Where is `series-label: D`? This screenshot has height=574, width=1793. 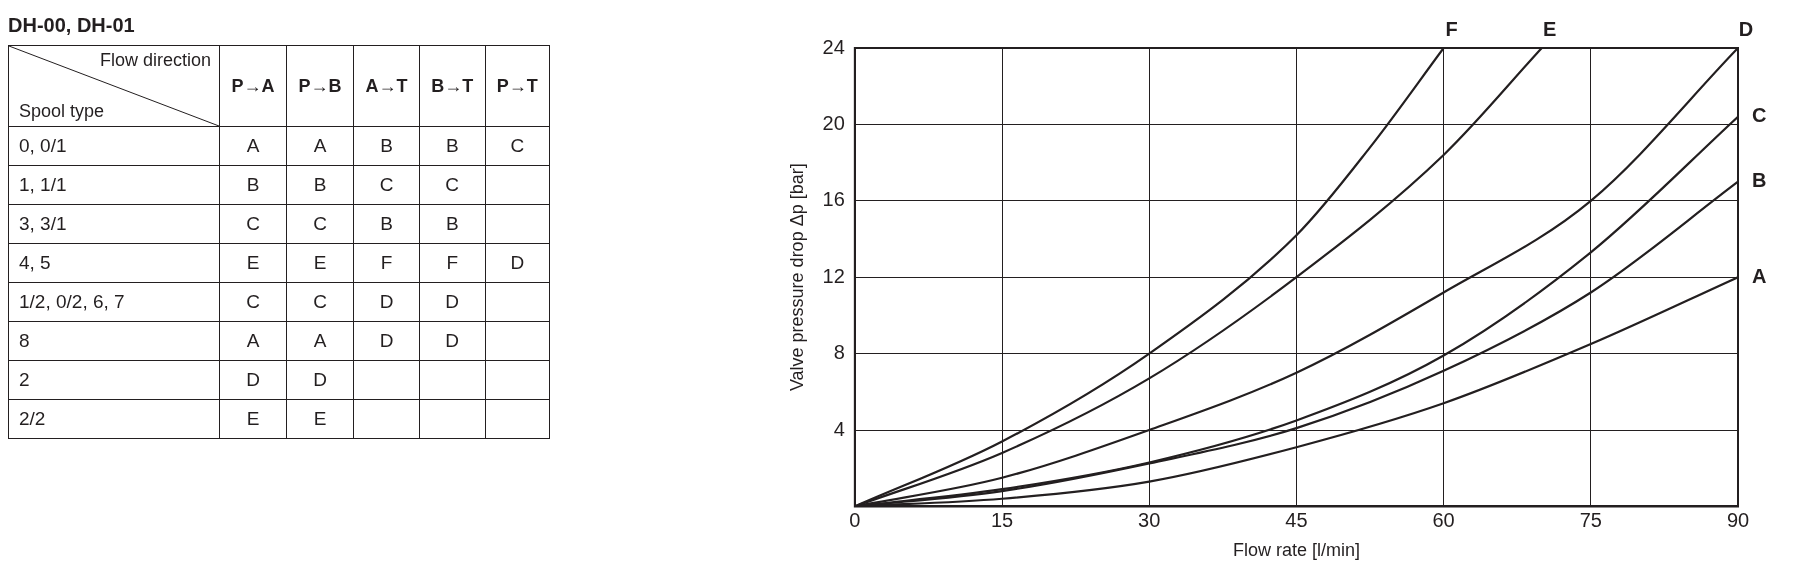 series-label: D is located at coordinates (1746, 28).